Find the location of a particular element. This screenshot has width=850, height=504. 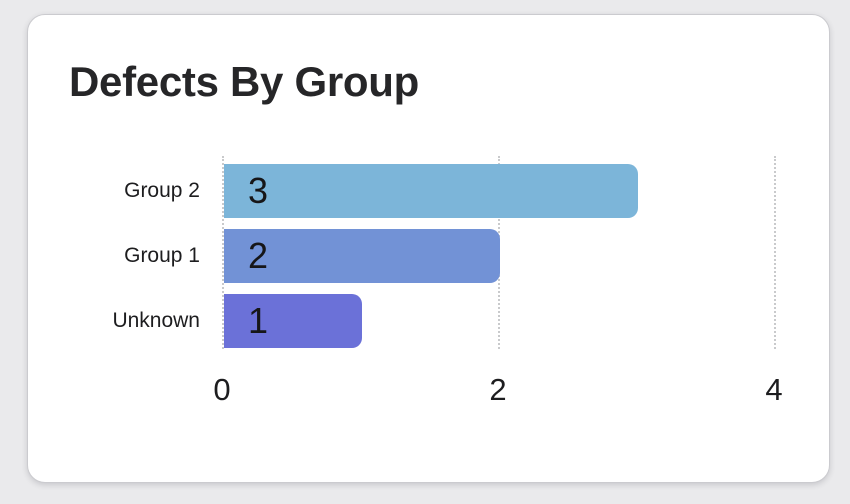

category-label: Unknown is located at coordinates (156, 320).